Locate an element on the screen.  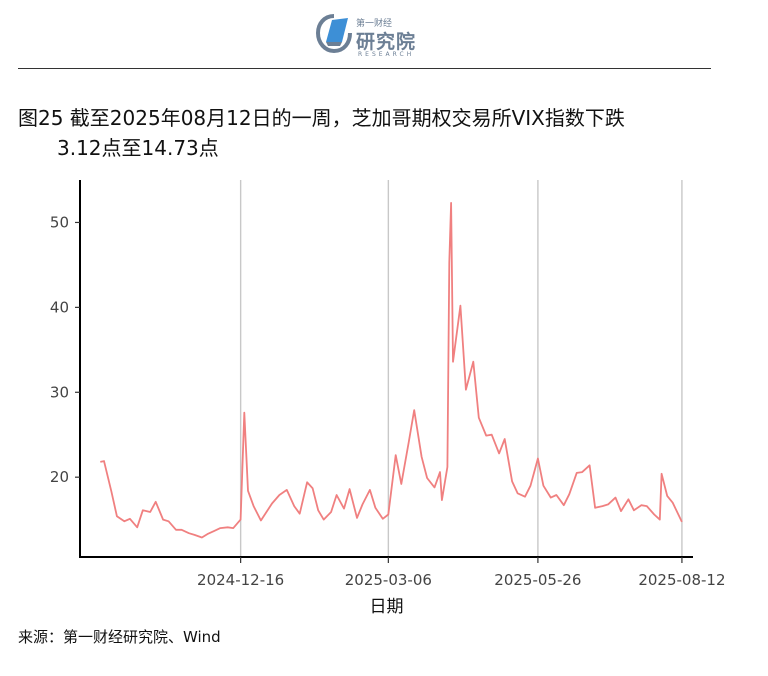
logo-sub: RESEARCH is located at coordinates (386, 54).